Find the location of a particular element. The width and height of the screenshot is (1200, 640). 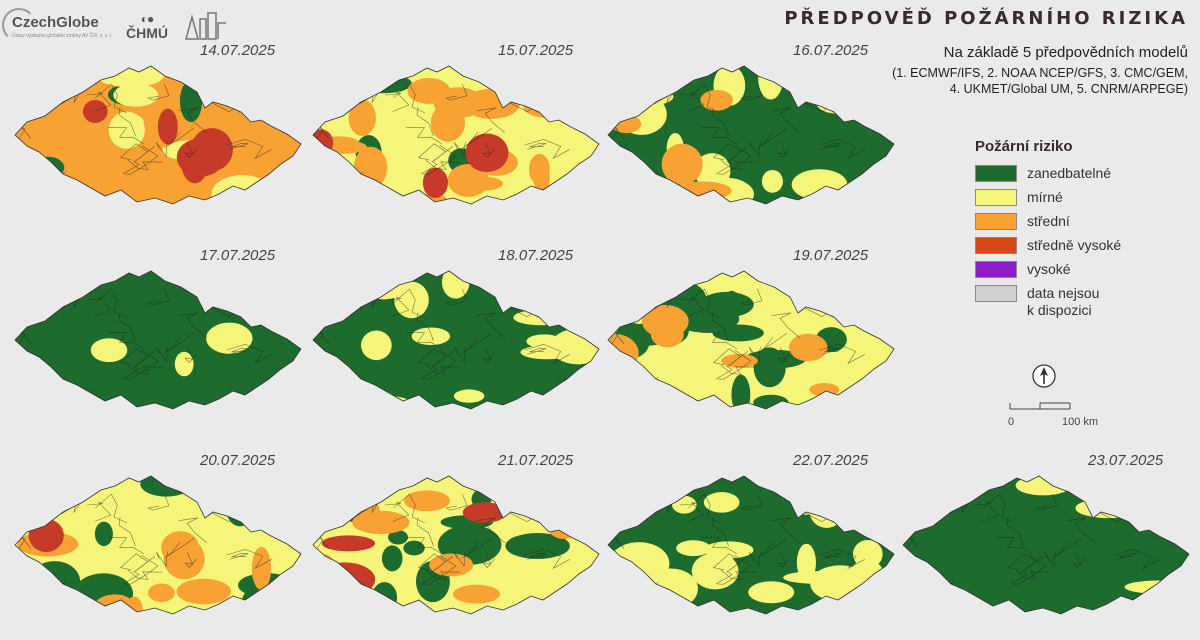

legend-item: střední is located at coordinates (1048, 225).